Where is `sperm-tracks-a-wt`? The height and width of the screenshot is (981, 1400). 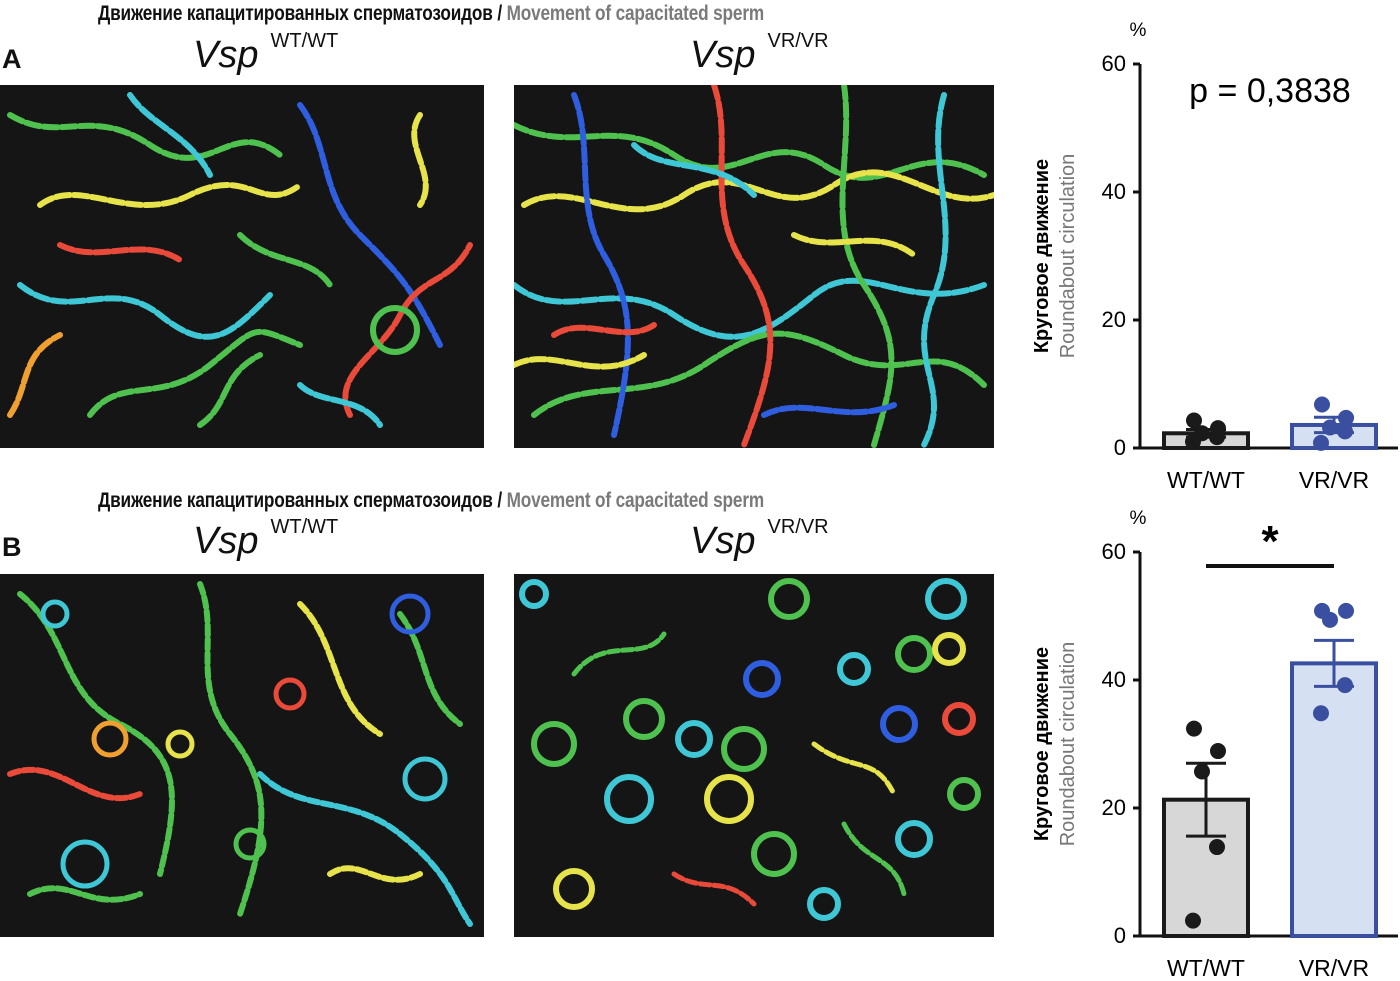
sperm-tracks-a-wt is located at coordinates (240, 260).